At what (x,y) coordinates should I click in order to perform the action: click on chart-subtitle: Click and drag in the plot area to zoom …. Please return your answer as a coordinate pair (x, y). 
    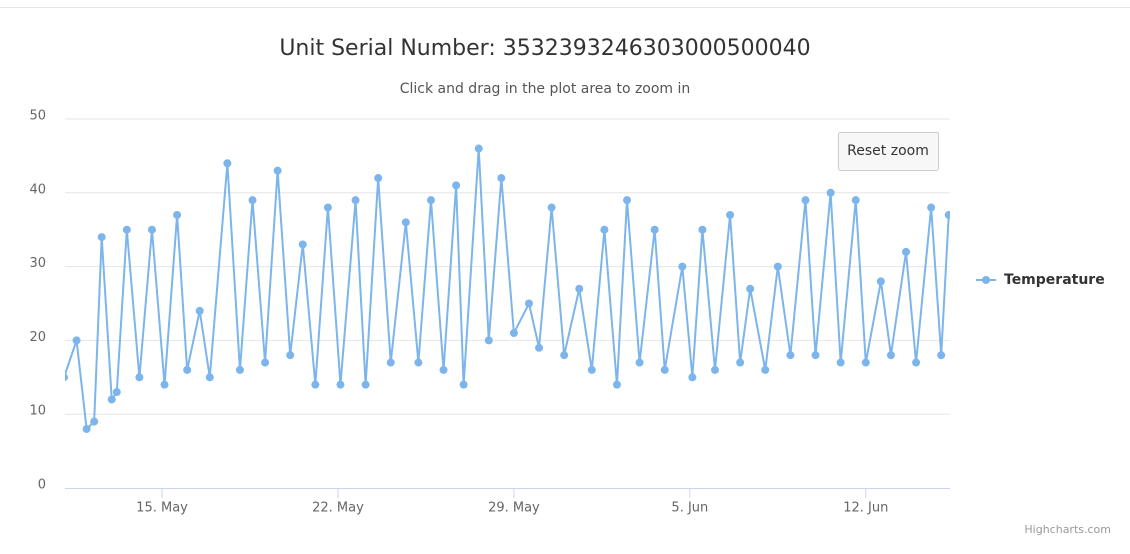
    Looking at the image, I should click on (545, 89).